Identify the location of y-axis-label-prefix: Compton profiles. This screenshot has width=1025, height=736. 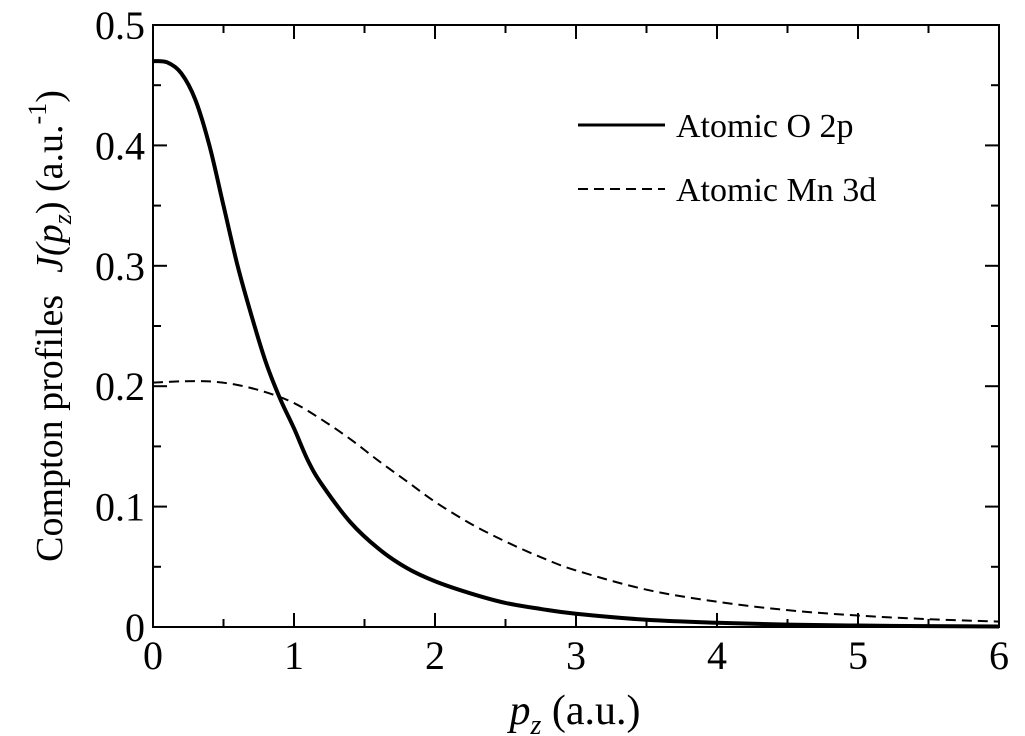
(50, 428).